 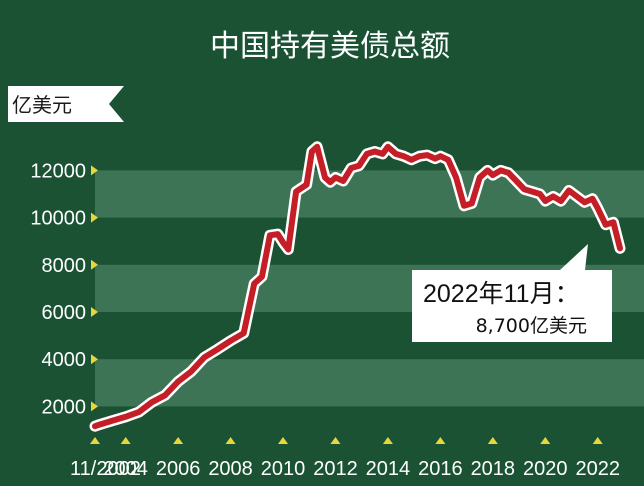 What do you see at coordinates (42, 105) in the screenshot?
I see `unit-label: 亿美元` at bounding box center [42, 105].